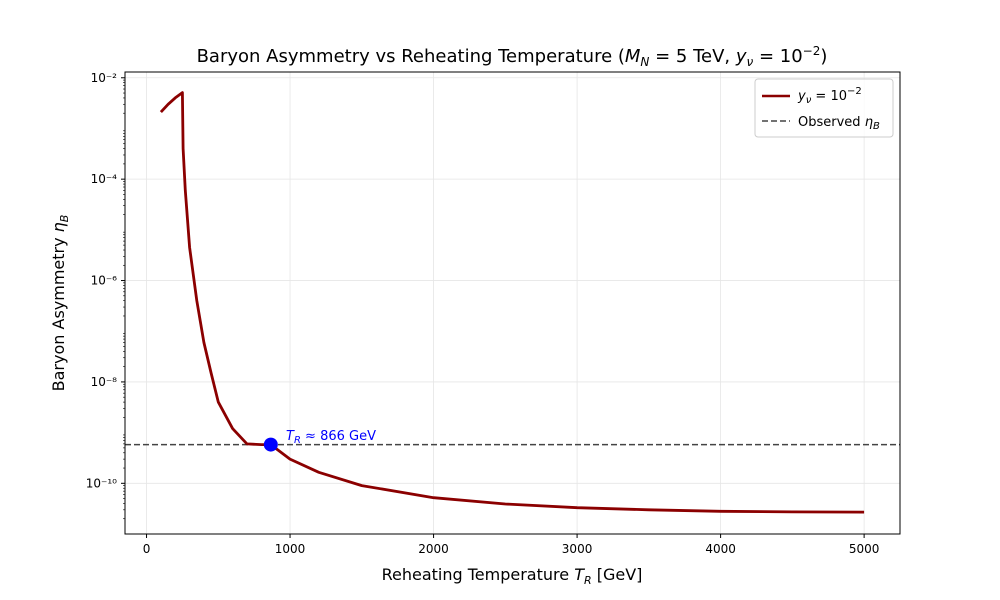  Describe the element at coordinates (512, 576) in the screenshot. I see `x-axis-label: Reheating Temperature TR [GeV]` at that location.